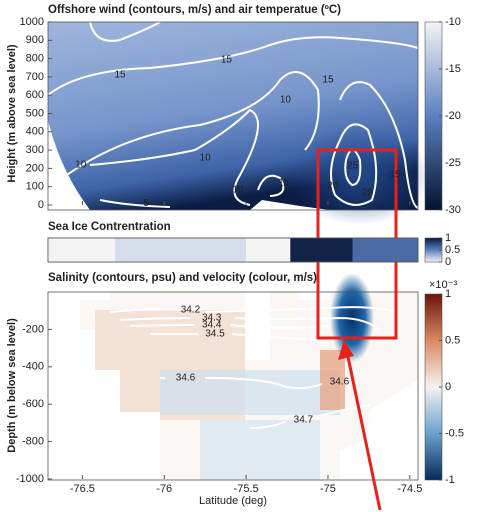  I want to click on y-axis-label: Depth (m below sea level), so click(12, 385).